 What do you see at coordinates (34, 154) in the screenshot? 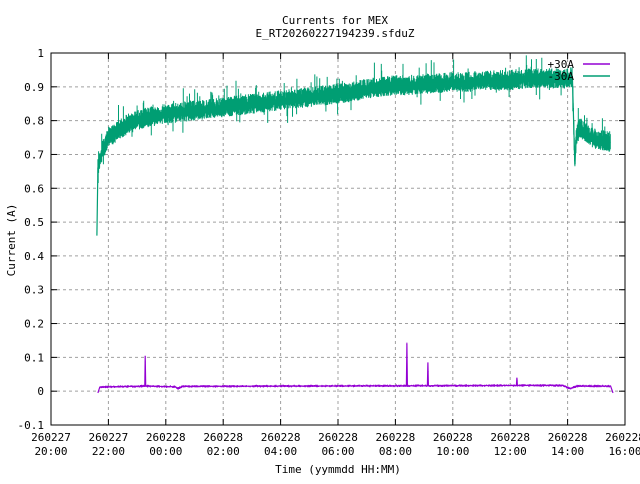
I see `y-tick-label: 0.7` at bounding box center [34, 154].